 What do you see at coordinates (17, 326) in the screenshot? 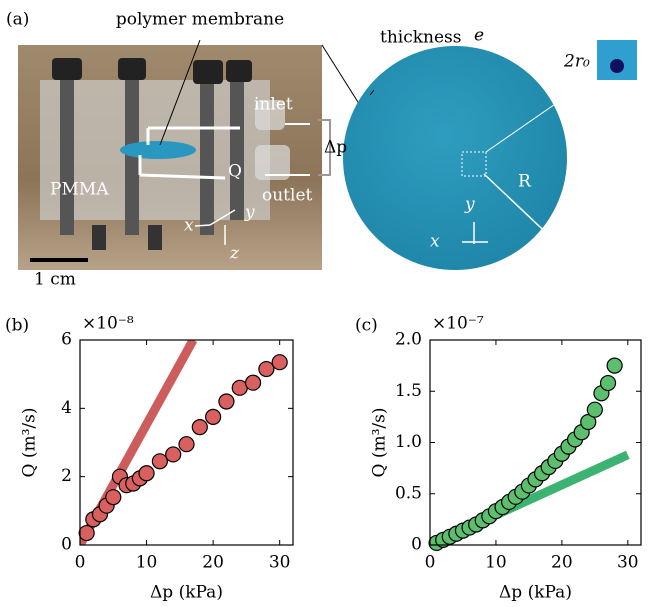
I see `panel-label: (b)` at bounding box center [17, 326].